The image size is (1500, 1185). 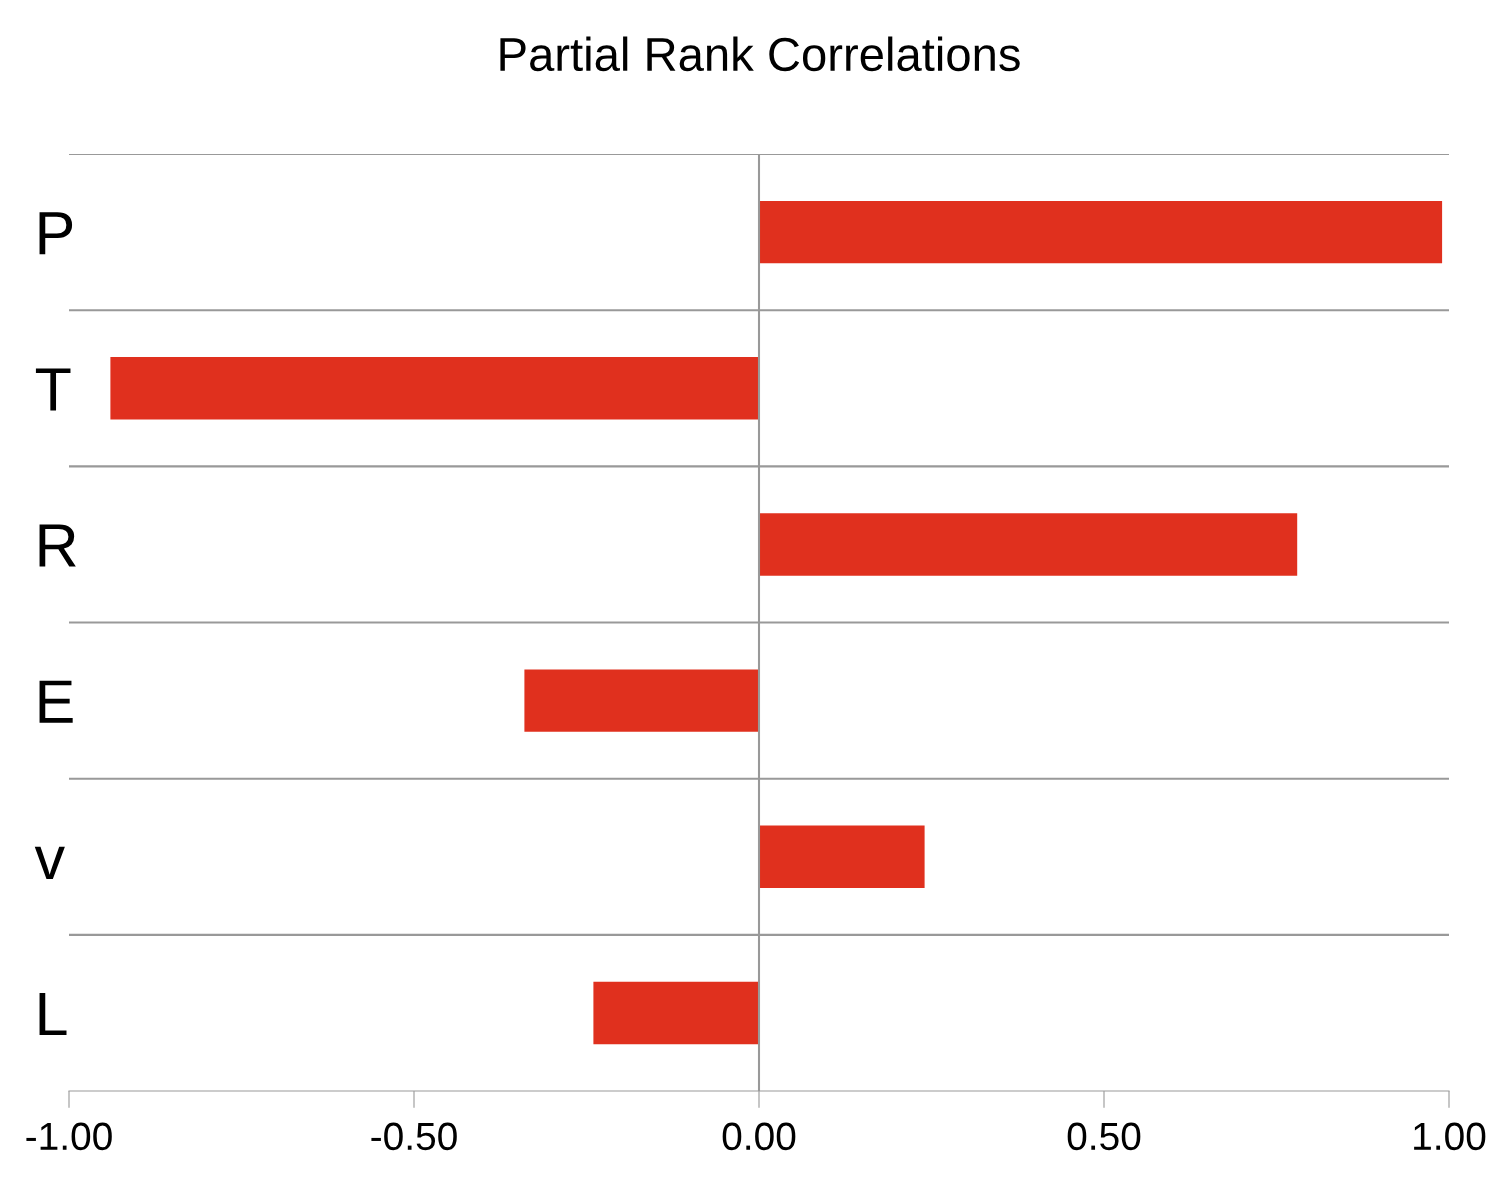 I want to click on y-tick-label: E, so click(x=56, y=701).